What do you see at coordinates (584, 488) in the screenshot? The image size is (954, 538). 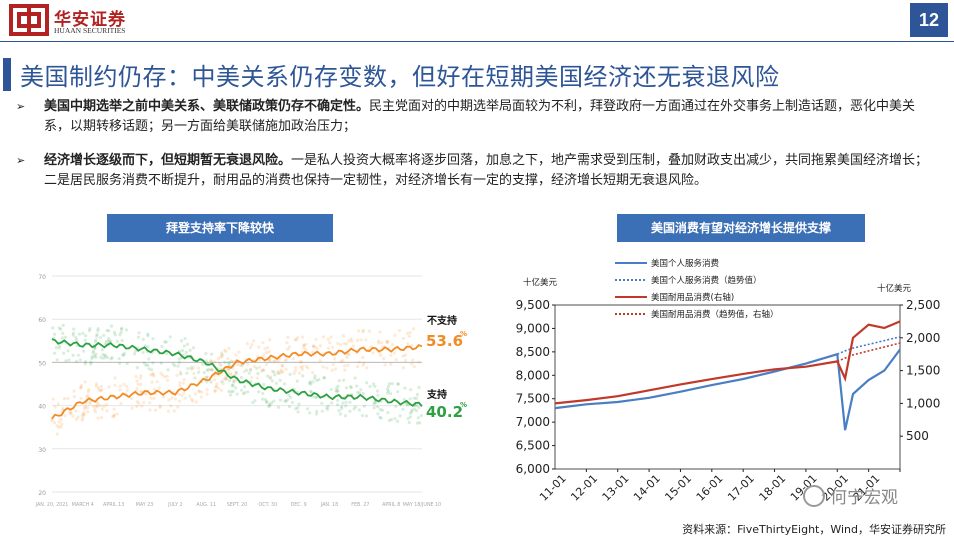 I see `x-tick-label: 12-01` at bounding box center [584, 488].